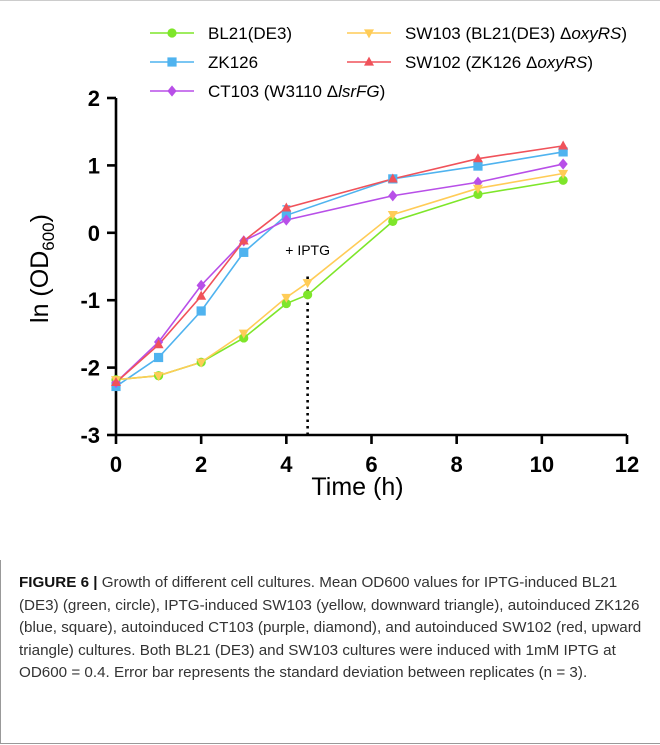 The height and width of the screenshot is (745, 660). What do you see at coordinates (94, 233) in the screenshot?
I see `y-tick-label: 0` at bounding box center [94, 233].